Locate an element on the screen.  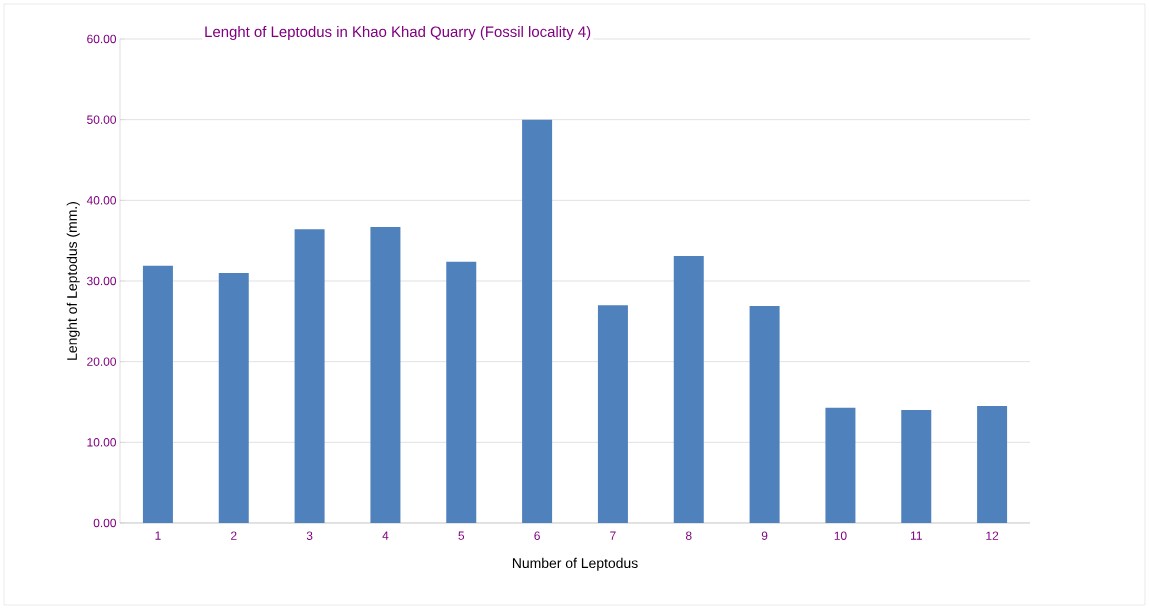
x-tick-label: 2 is located at coordinates (234, 535).